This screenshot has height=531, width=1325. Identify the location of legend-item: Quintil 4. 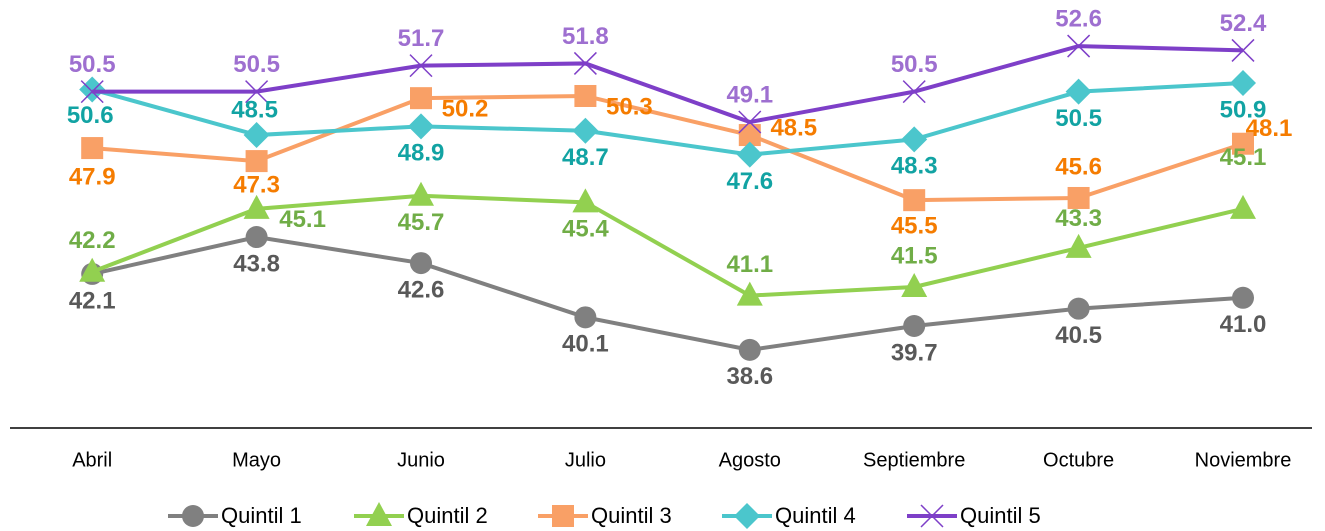
(789, 516).